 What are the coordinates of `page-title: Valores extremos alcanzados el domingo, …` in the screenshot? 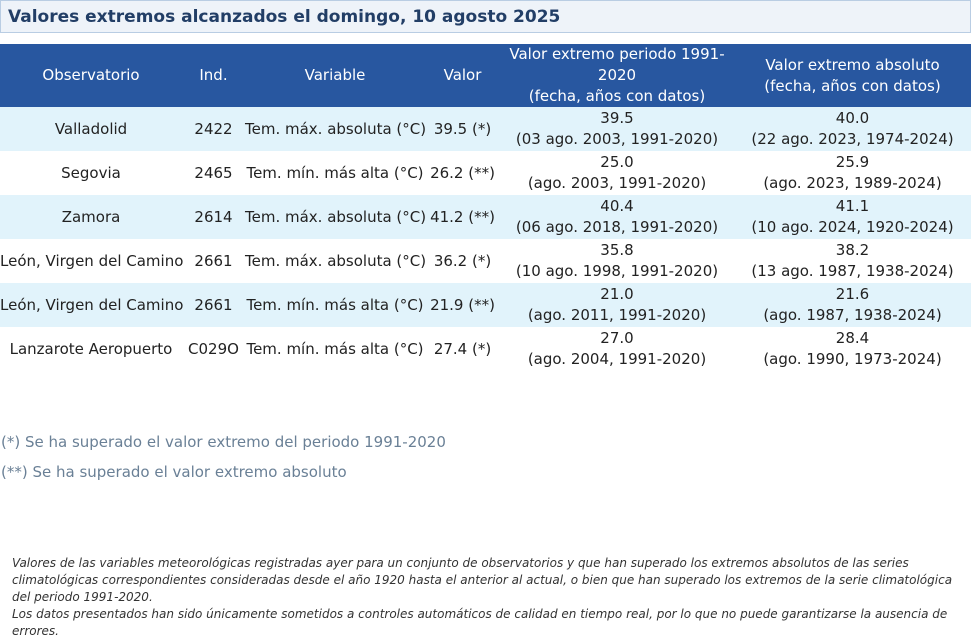 It's located at (284, 17).